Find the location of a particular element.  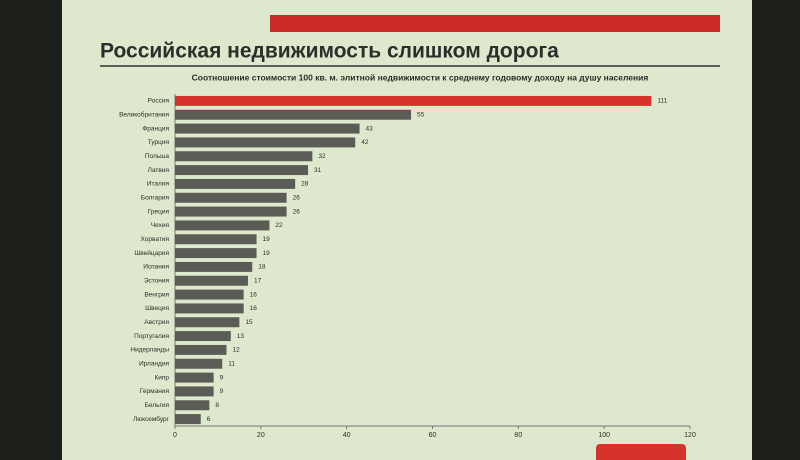

x-tick-label: 120 is located at coordinates (690, 435).